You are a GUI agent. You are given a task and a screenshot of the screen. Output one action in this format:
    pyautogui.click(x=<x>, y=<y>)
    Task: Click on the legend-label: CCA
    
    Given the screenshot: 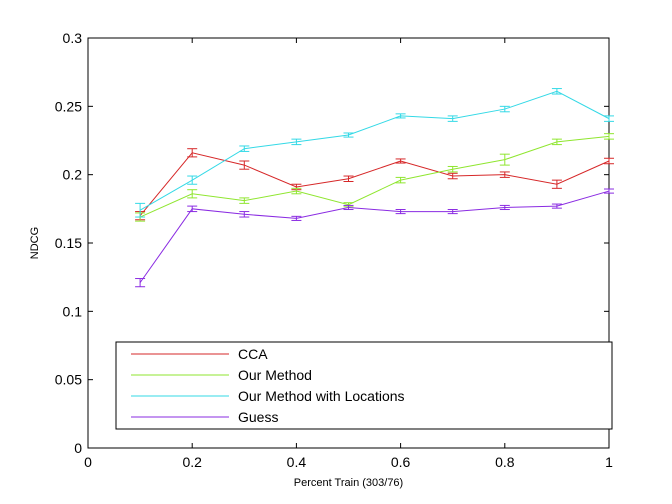 What is the action you would take?
    pyautogui.click(x=253, y=354)
    